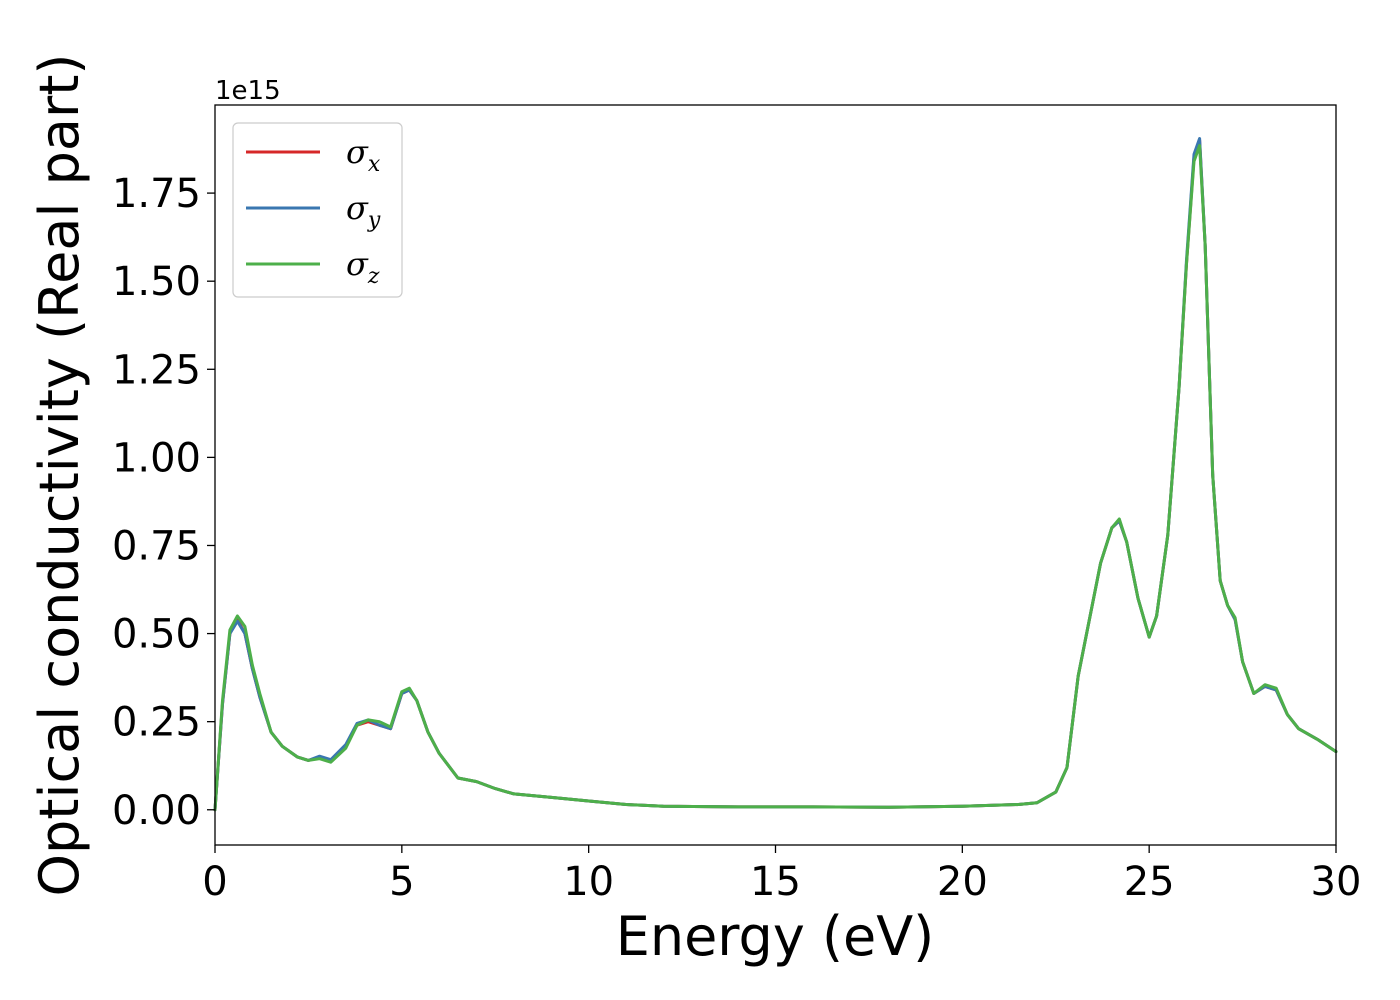 The image size is (1400, 1000). What do you see at coordinates (156, 635) in the screenshot?
I see `y-tick-label: 0.50` at bounding box center [156, 635].